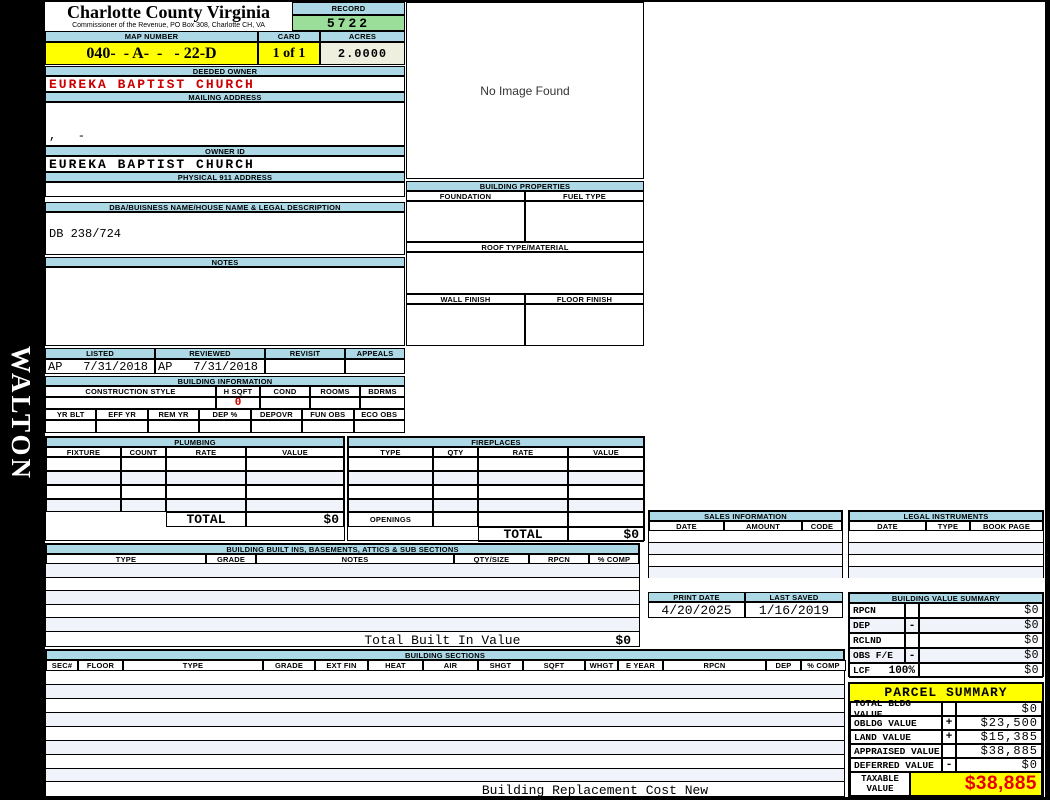  I want to click on bvs-rpcn-label: RPCN, so click(864, 610).